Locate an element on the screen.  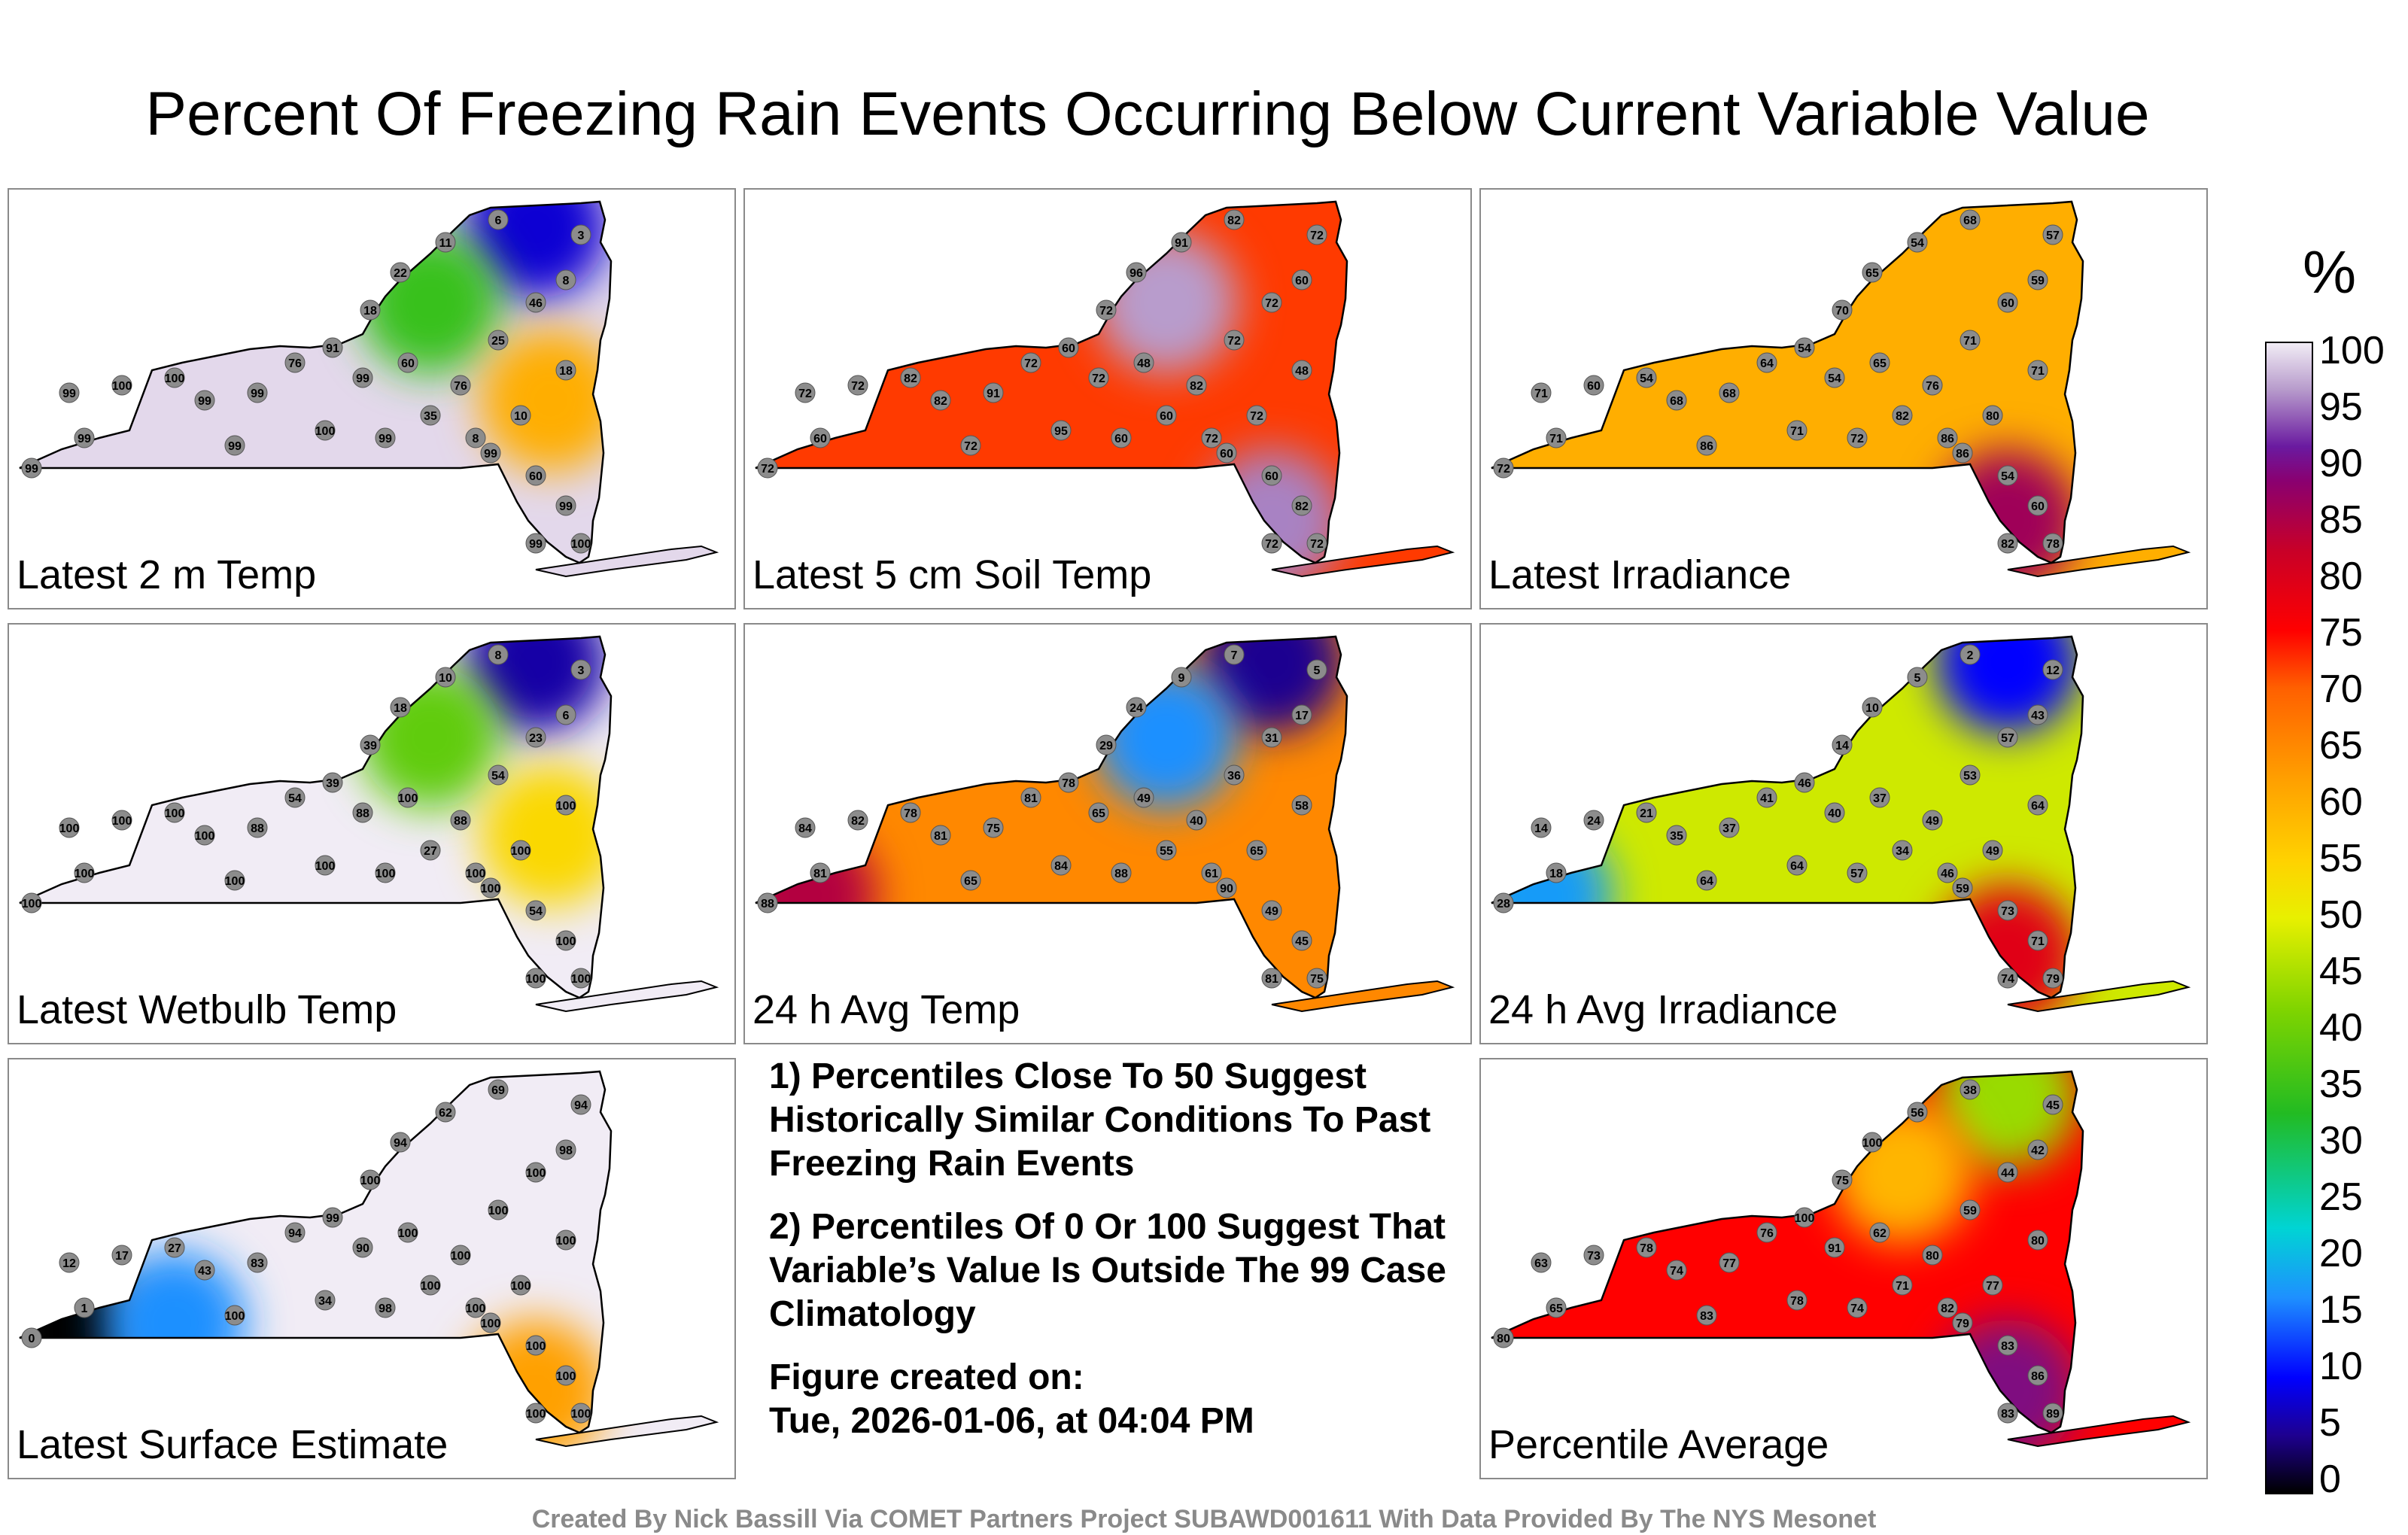
station-value: 48 is located at coordinates (1144, 363).